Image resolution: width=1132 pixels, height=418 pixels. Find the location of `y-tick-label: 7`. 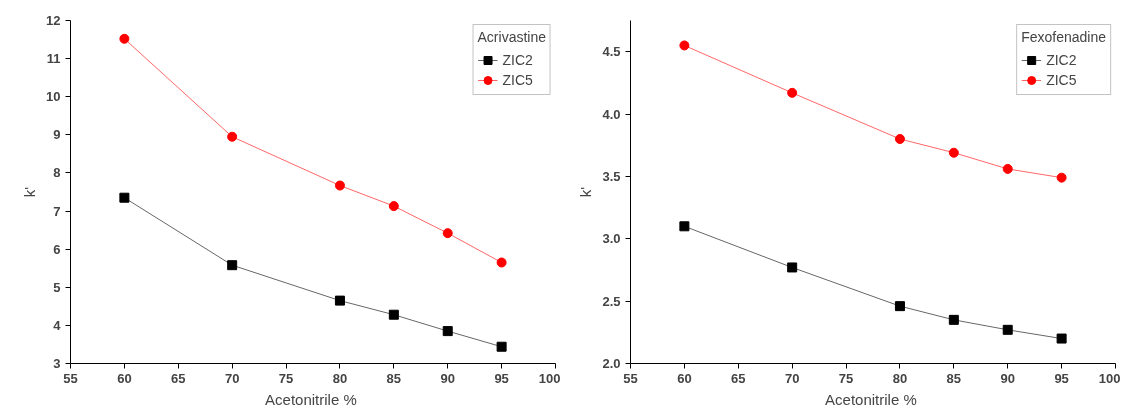

y-tick-label: 7 is located at coordinates (57, 211).